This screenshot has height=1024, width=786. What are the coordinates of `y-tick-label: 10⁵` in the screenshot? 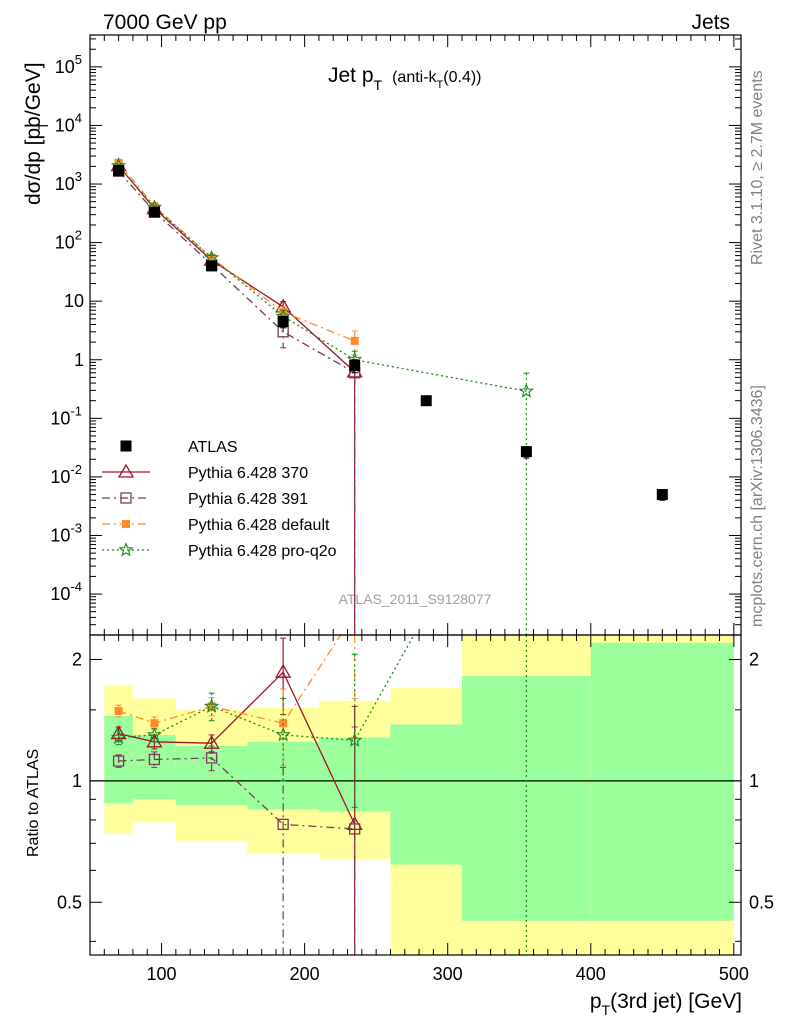 It's located at (68, 64).